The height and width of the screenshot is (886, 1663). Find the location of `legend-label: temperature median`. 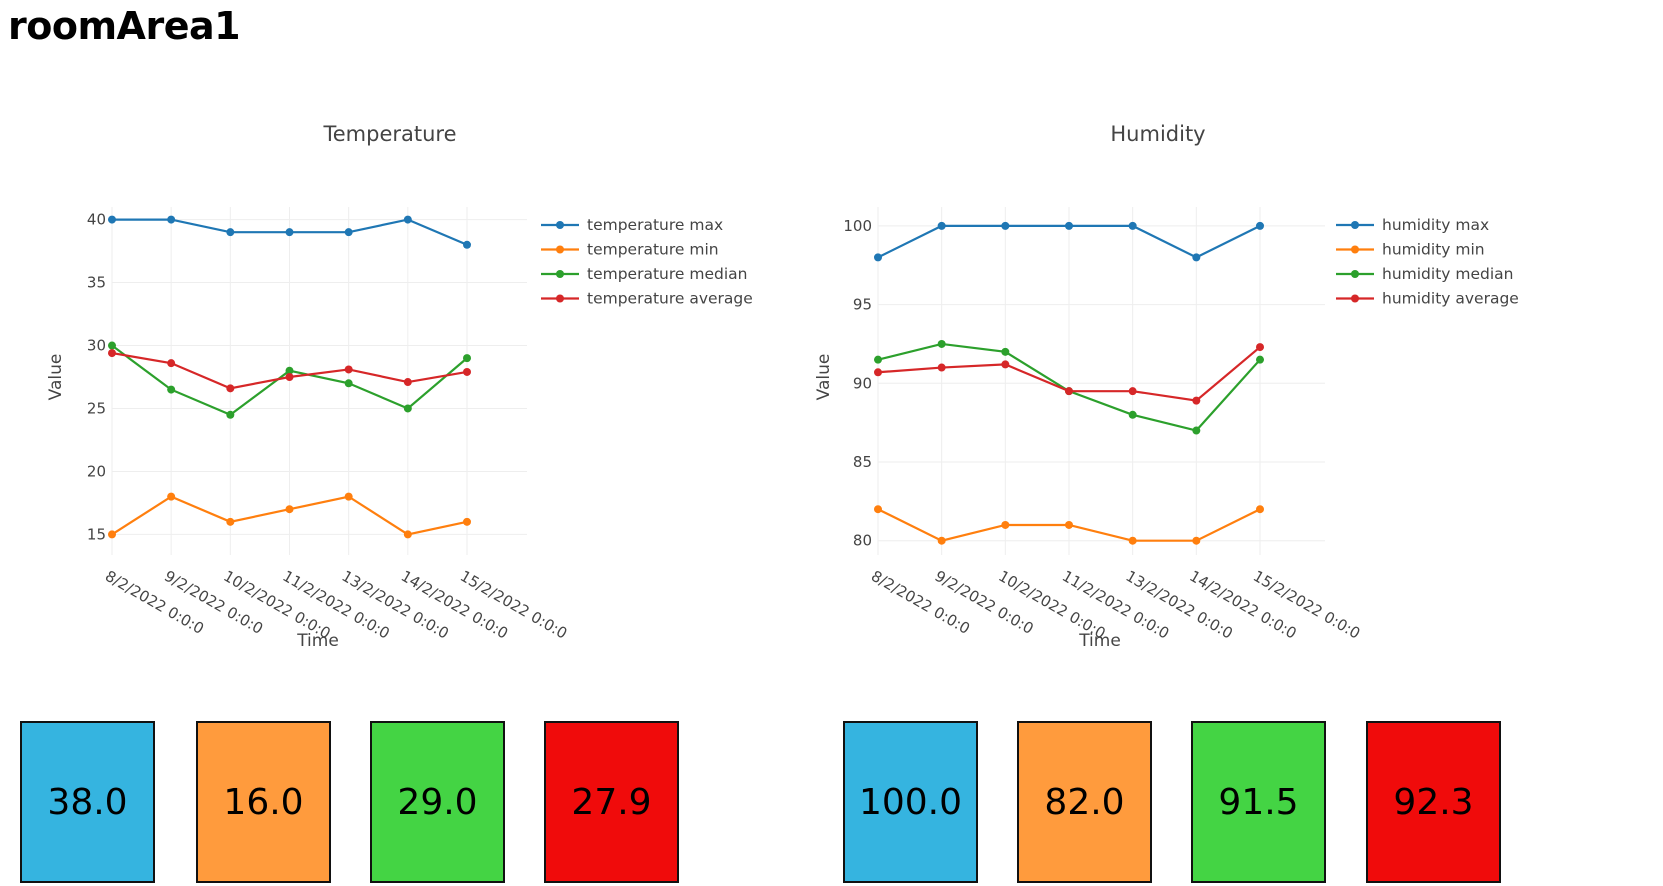

legend-label: temperature median is located at coordinates (667, 274).